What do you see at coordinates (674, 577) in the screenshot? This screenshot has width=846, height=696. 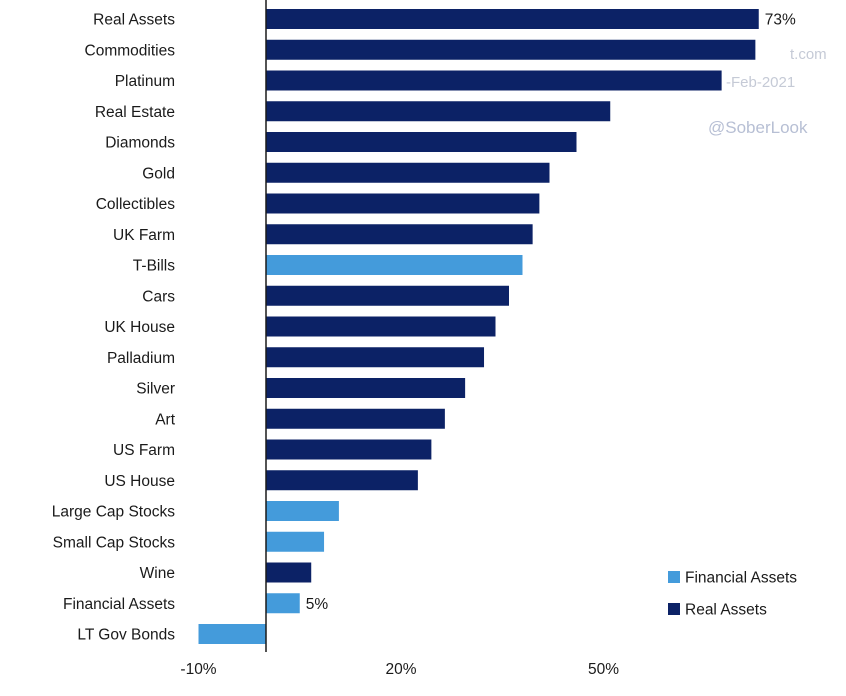 I see `legend-swatch-financial` at bounding box center [674, 577].